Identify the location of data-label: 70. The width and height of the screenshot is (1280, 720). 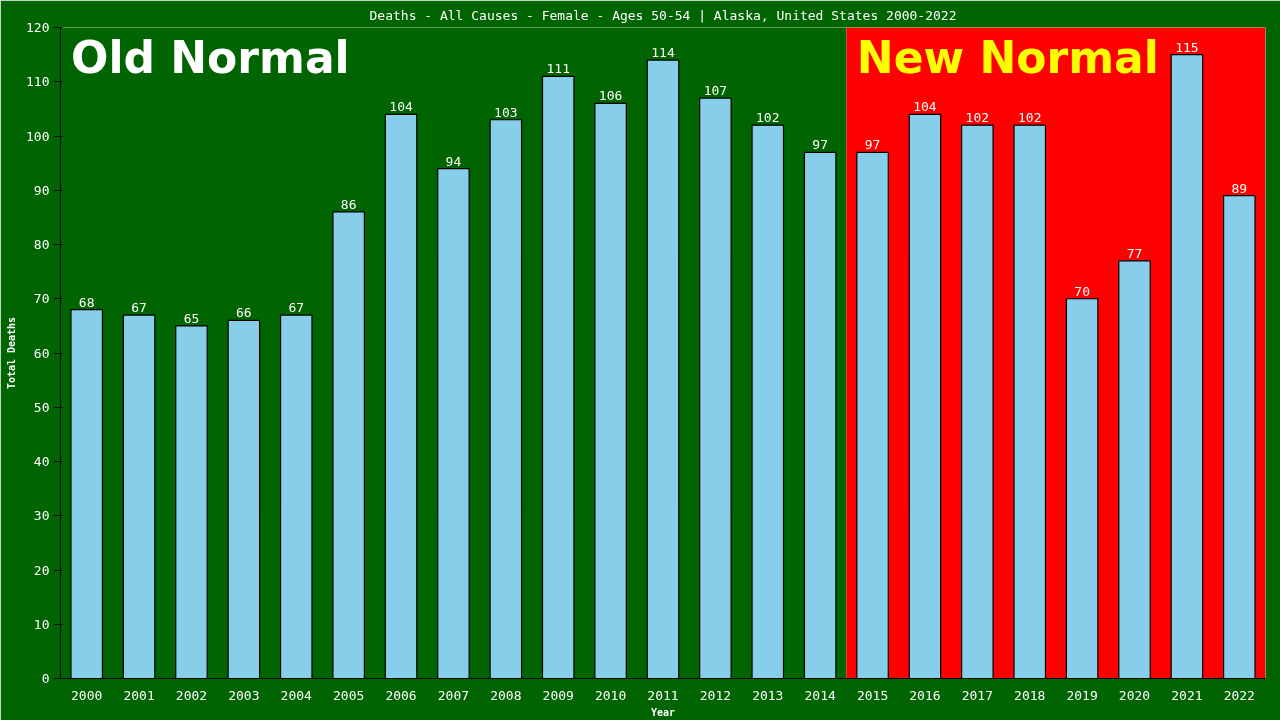
(1082, 291).